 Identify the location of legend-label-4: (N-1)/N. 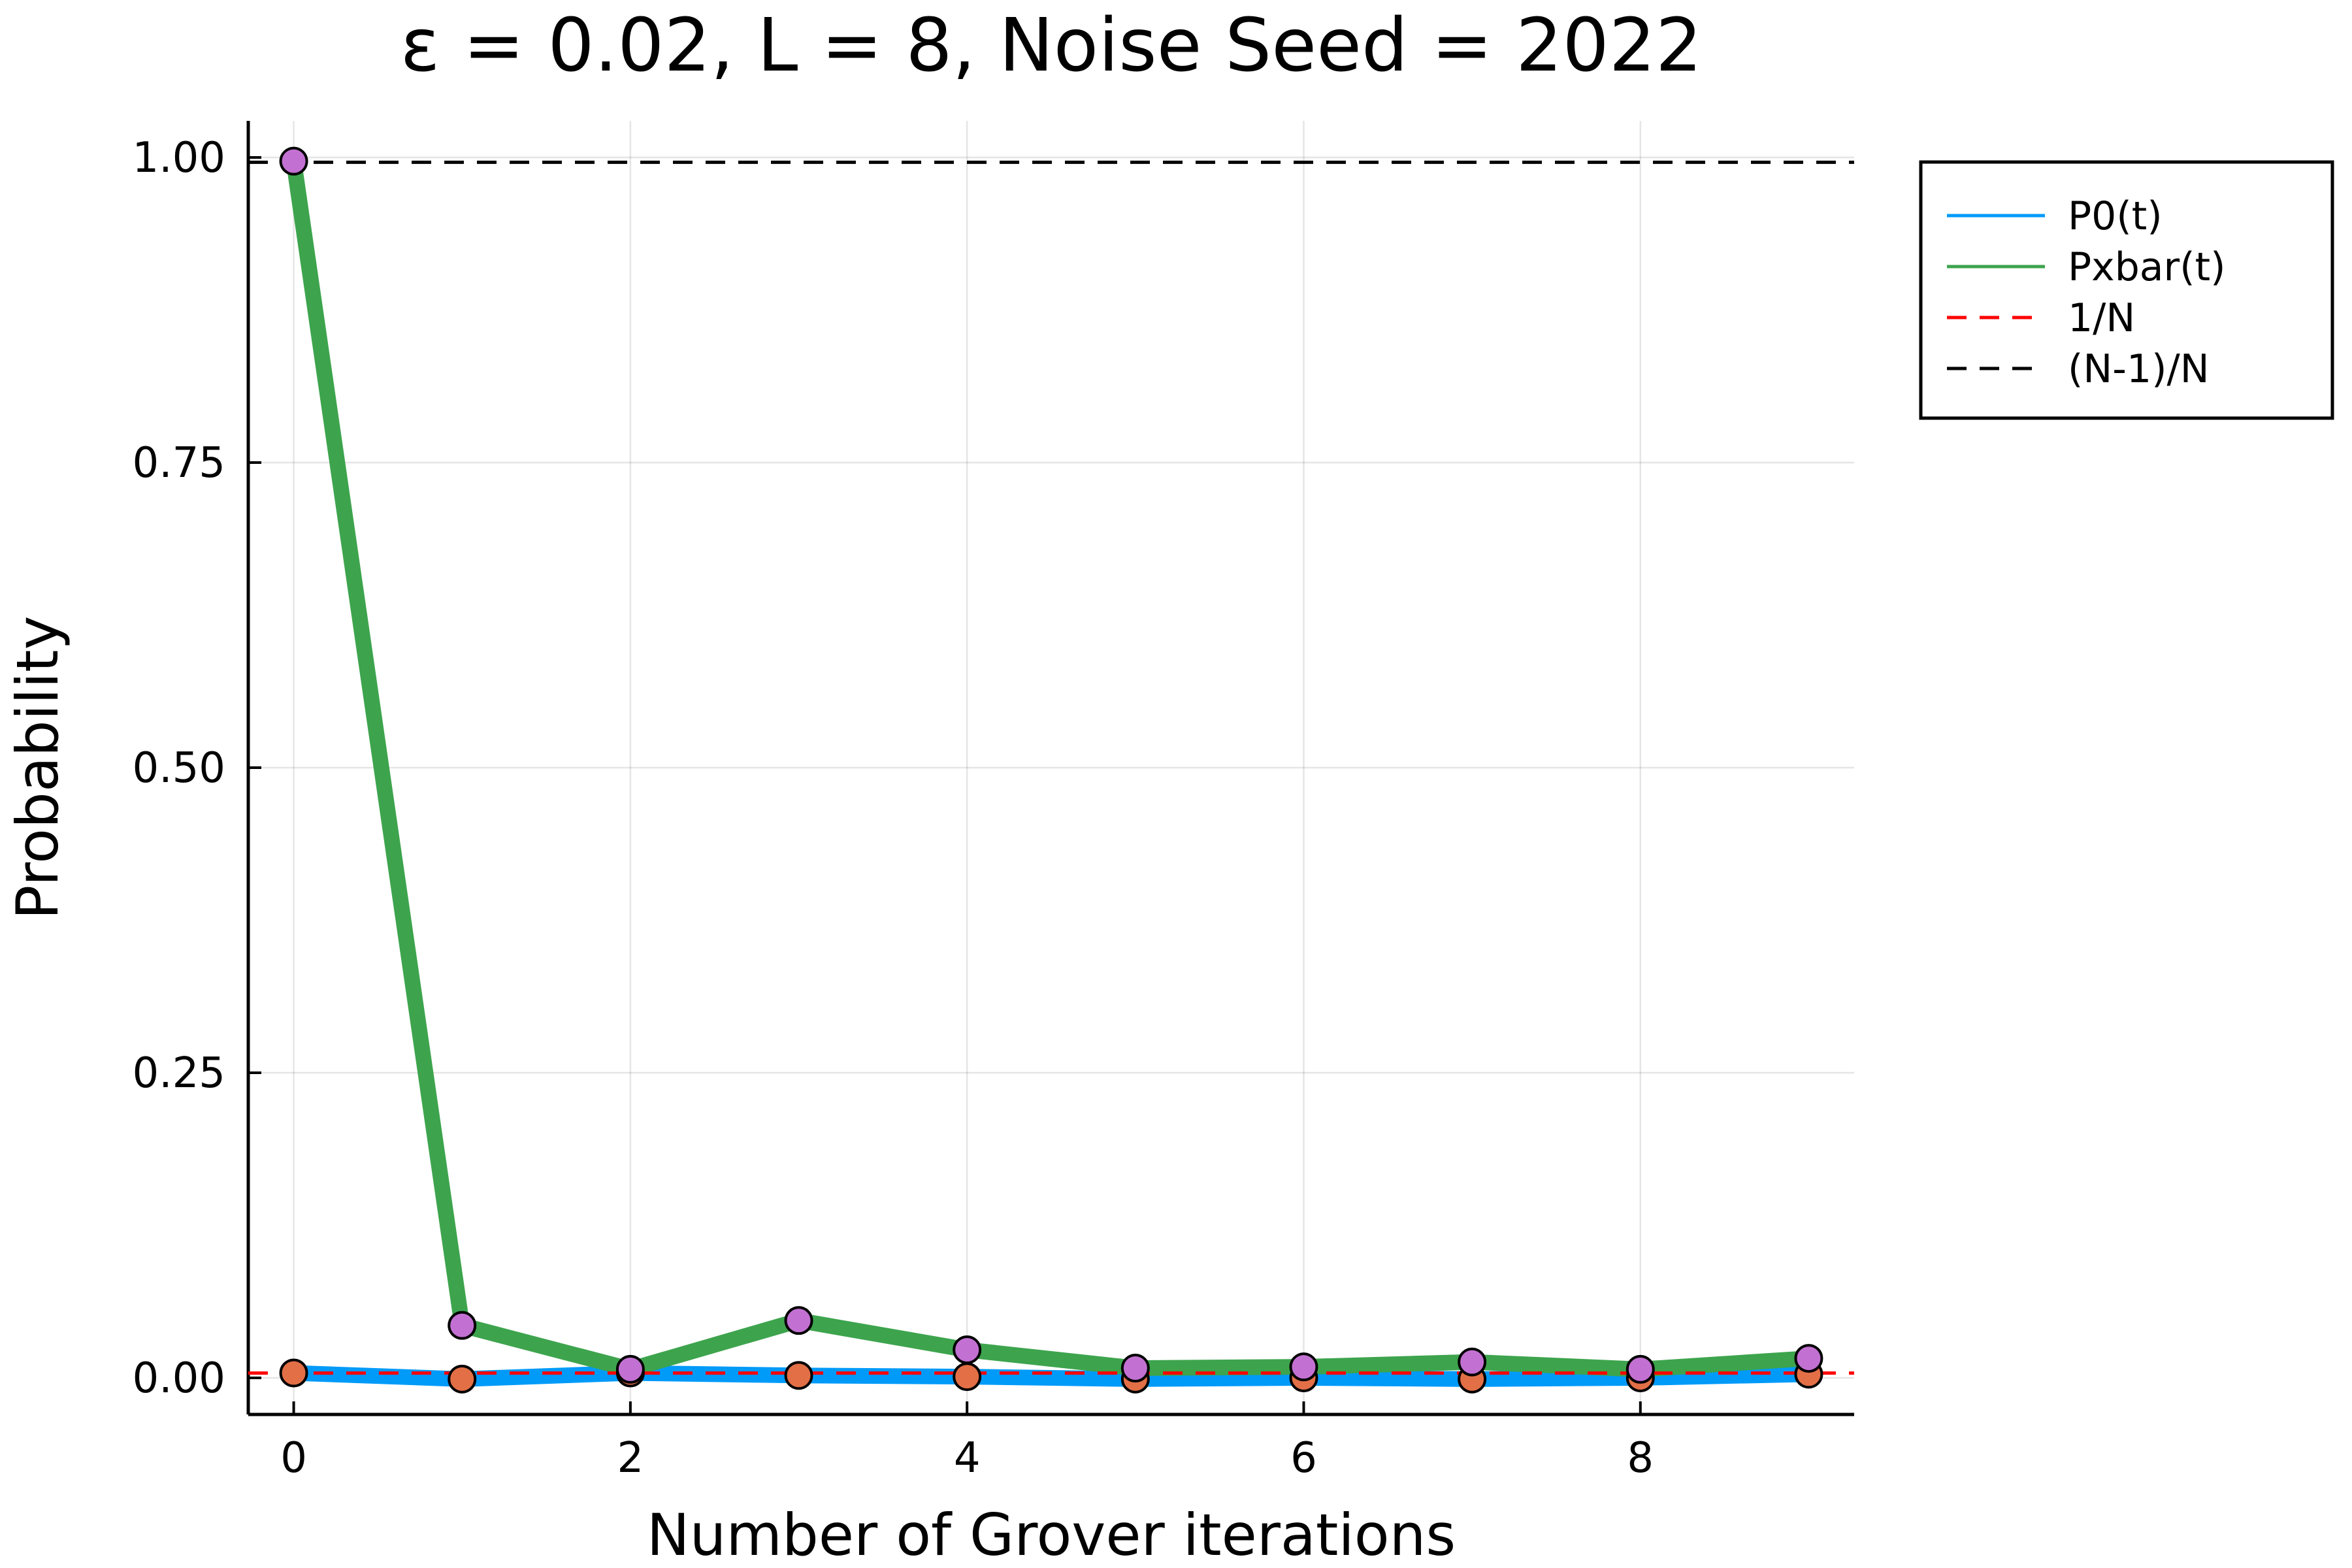
(2139, 369).